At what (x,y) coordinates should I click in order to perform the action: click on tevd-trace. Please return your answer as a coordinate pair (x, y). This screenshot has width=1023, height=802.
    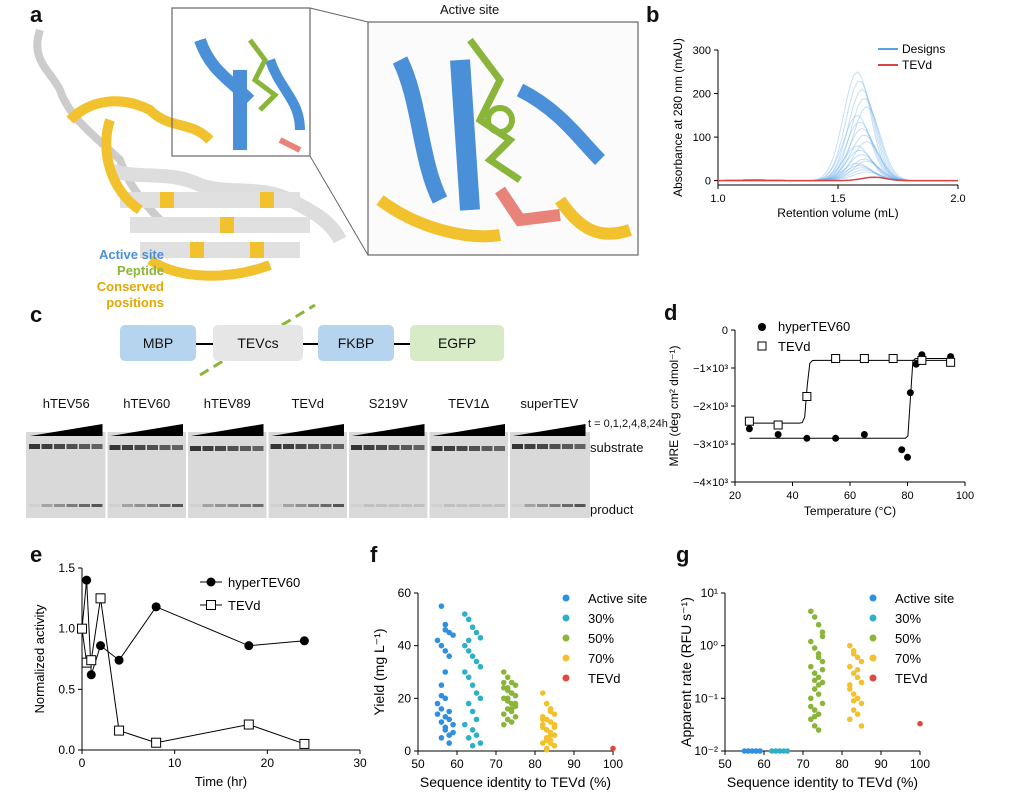
    Looking at the image, I should click on (838, 179).